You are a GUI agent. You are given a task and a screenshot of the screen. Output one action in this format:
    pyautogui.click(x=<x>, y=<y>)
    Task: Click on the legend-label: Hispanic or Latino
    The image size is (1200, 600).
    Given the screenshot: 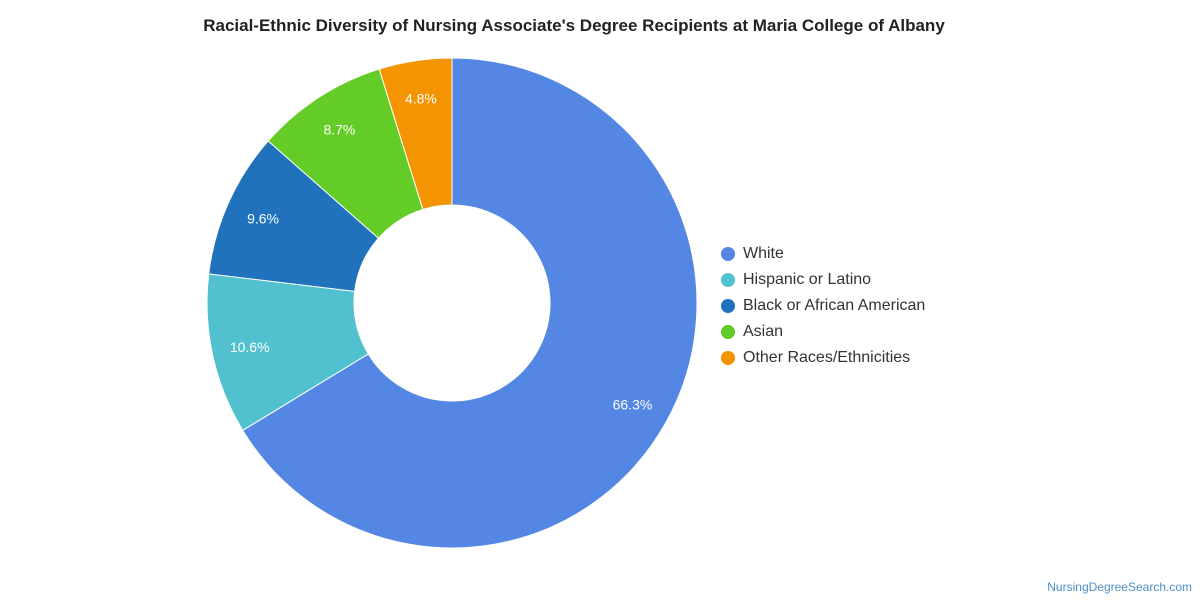 What is the action you would take?
    pyautogui.click(x=807, y=279)
    